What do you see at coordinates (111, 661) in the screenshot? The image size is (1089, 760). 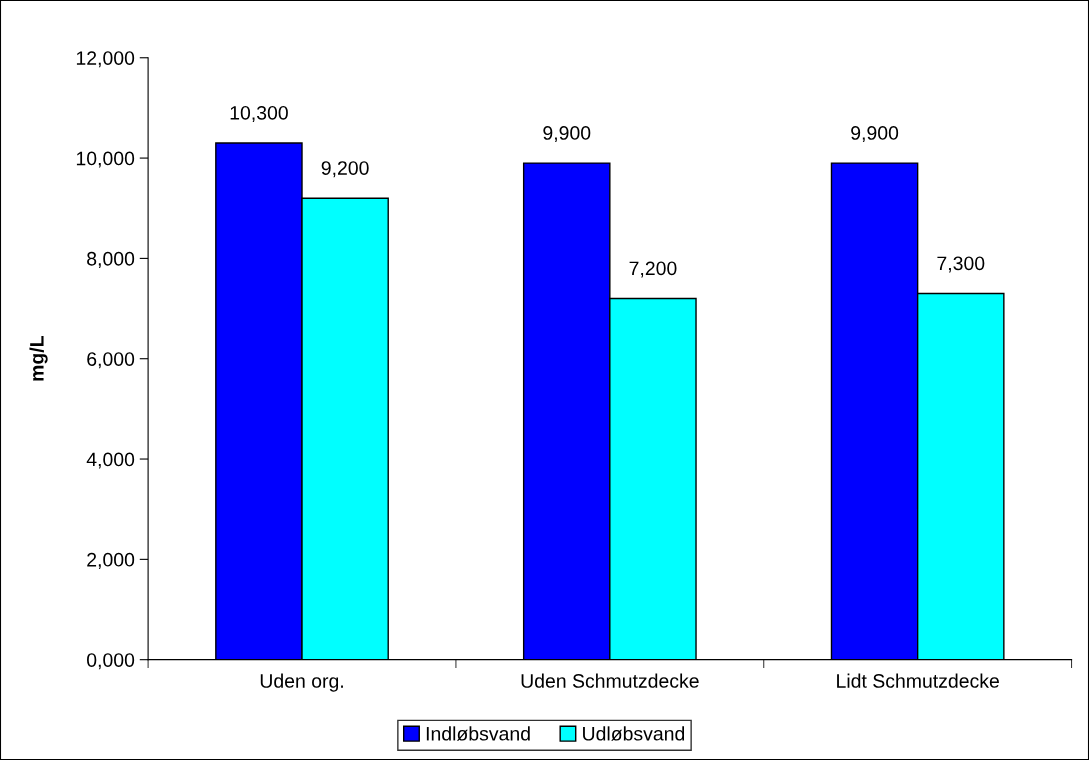 I see `y-tick-label: 0,000` at bounding box center [111, 661].